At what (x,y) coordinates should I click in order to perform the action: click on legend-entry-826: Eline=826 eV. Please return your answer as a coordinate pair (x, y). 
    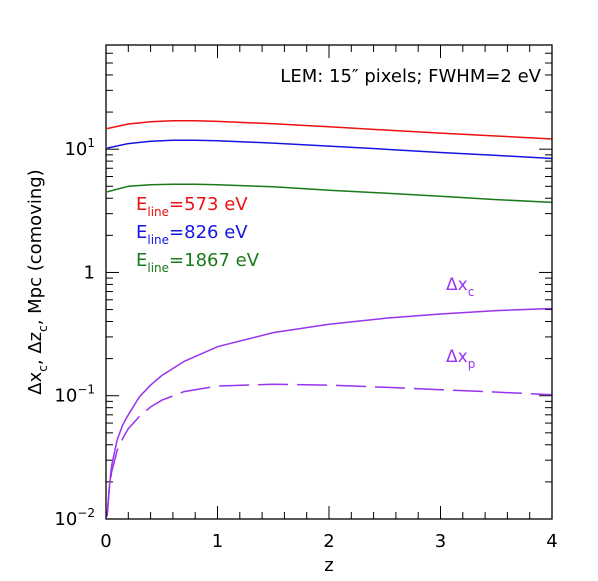
    Looking at the image, I should click on (192, 234).